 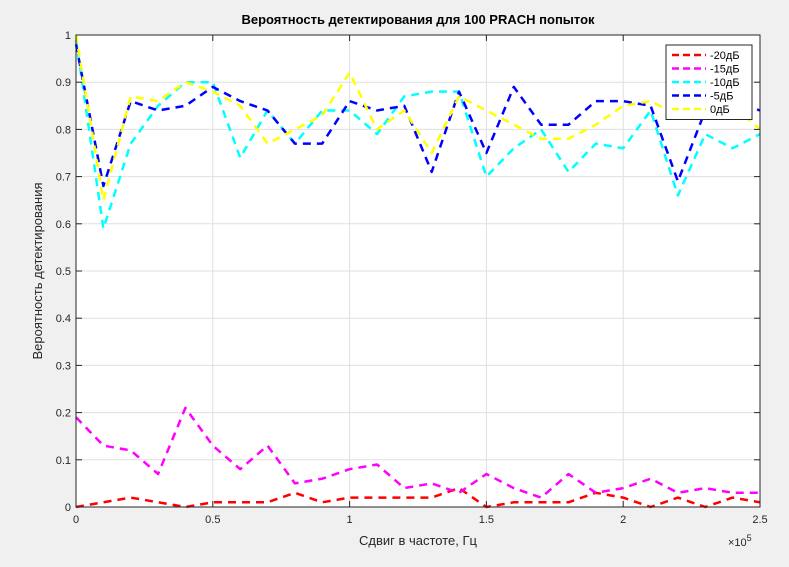 What do you see at coordinates (63, 225) in the screenshot?
I see `y-tick-label: 0.6` at bounding box center [63, 225].